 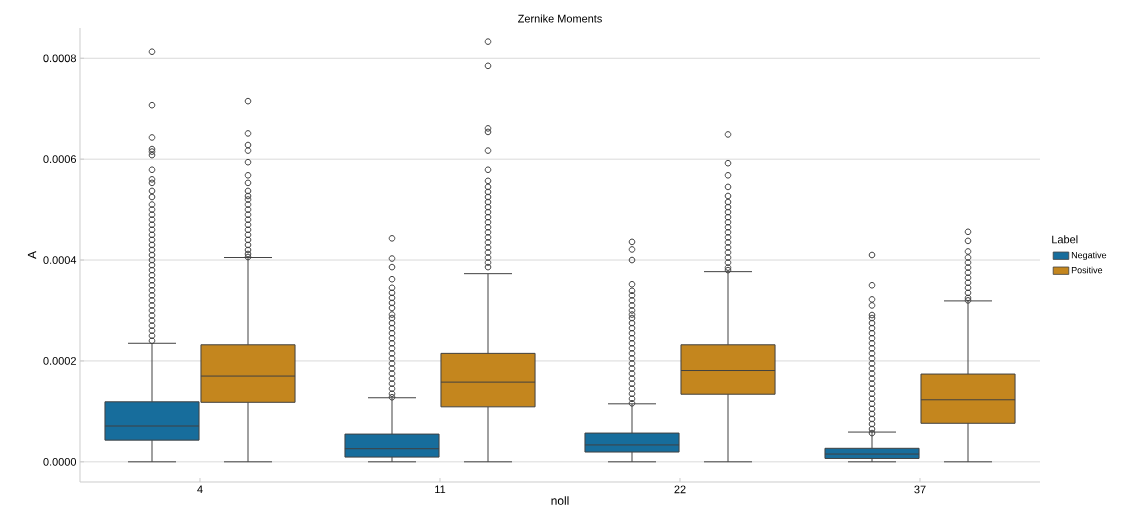 What do you see at coordinates (440, 489) in the screenshot?
I see `x-tick-label: 11` at bounding box center [440, 489].